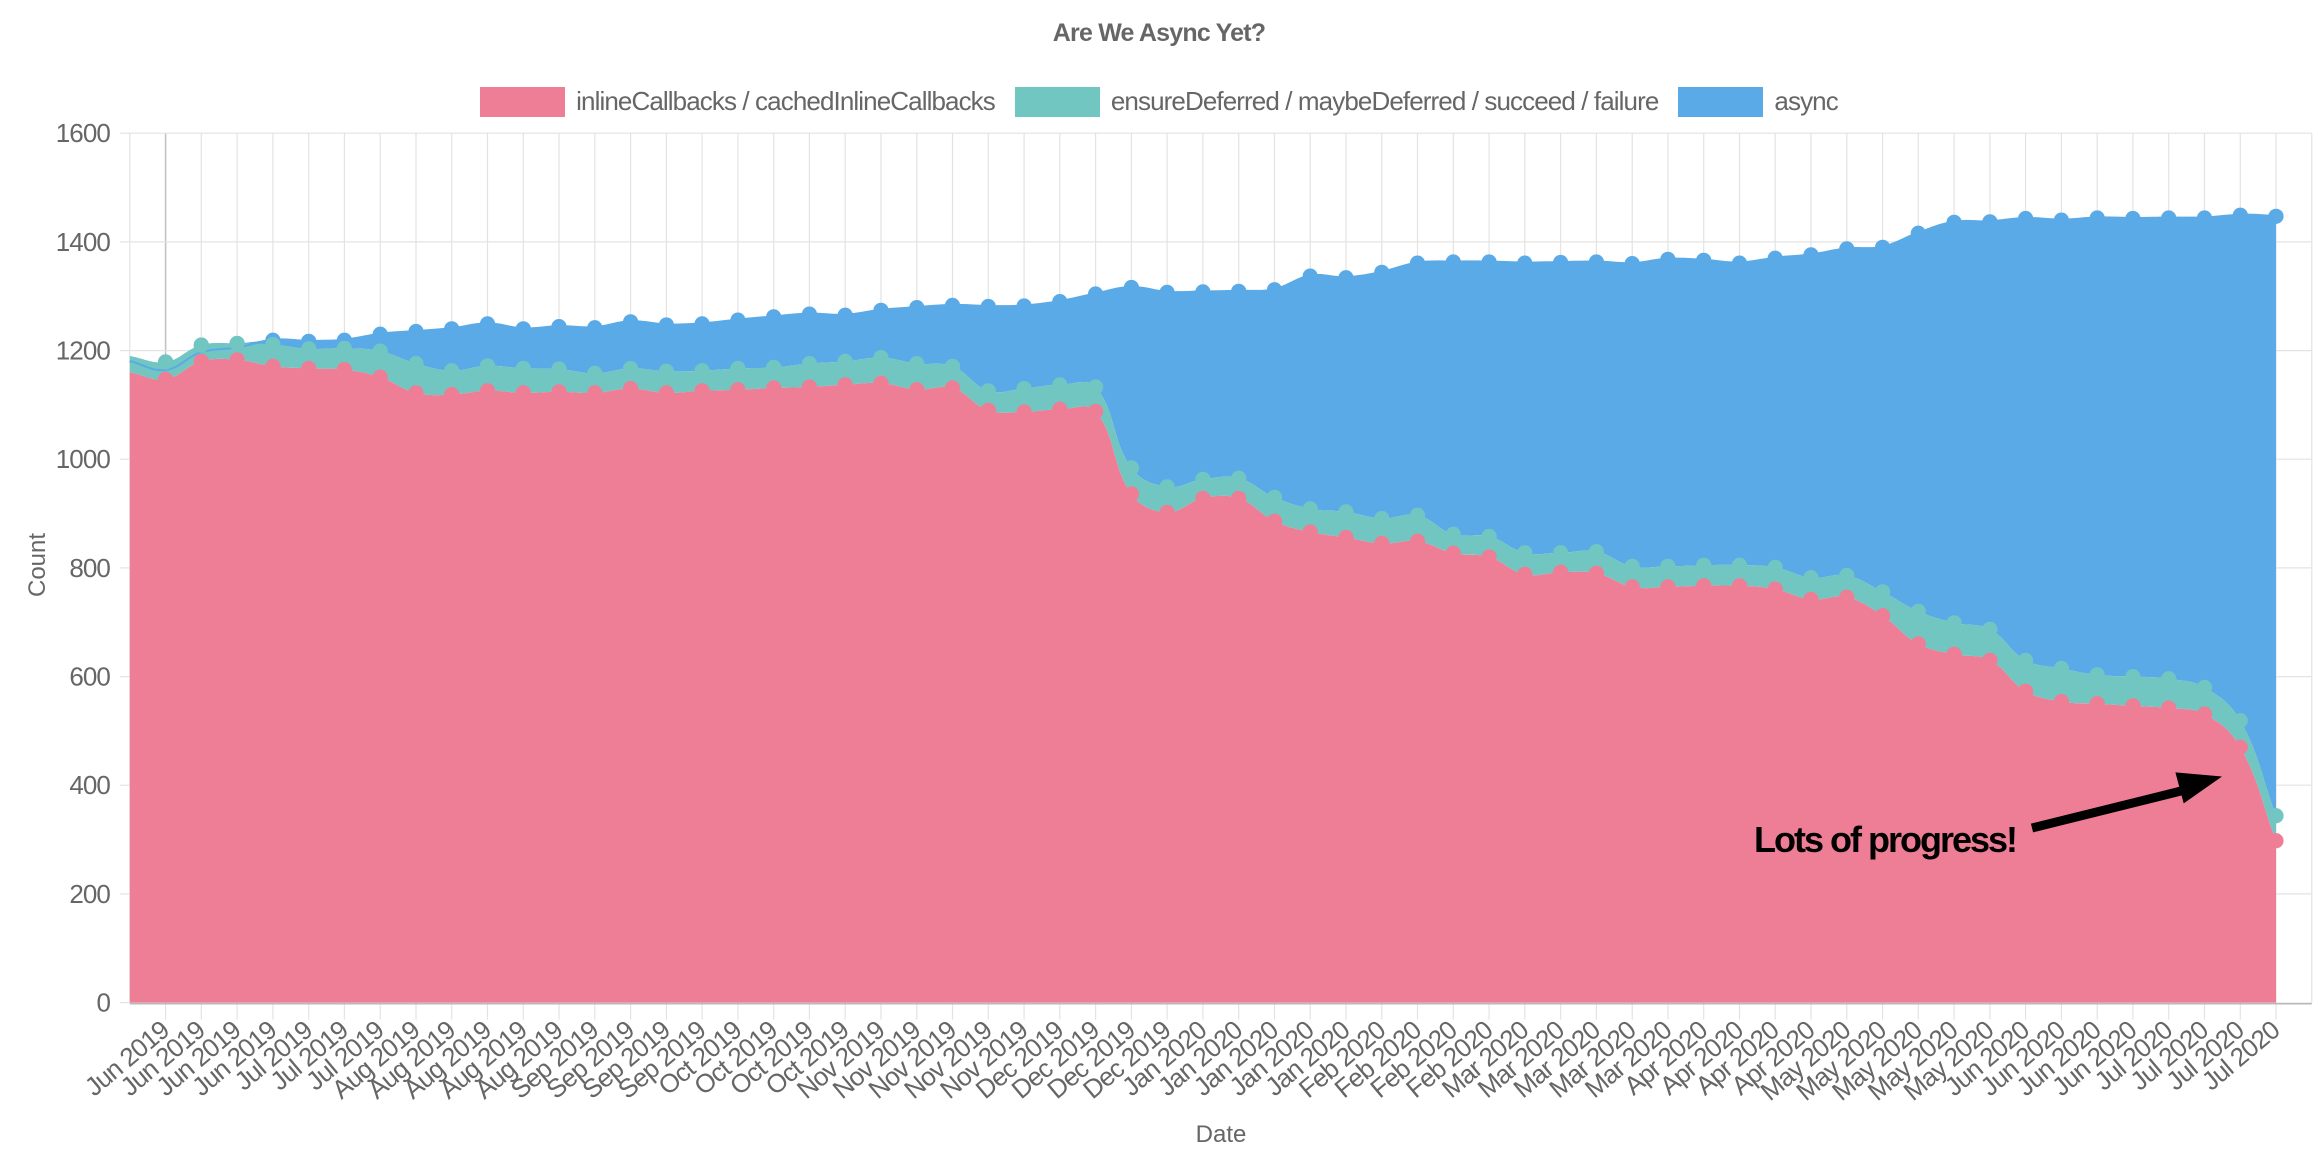 This screenshot has width=2318, height=1158. Describe the element at coordinates (89, 568) in the screenshot. I see `svg-text: 800` at that location.